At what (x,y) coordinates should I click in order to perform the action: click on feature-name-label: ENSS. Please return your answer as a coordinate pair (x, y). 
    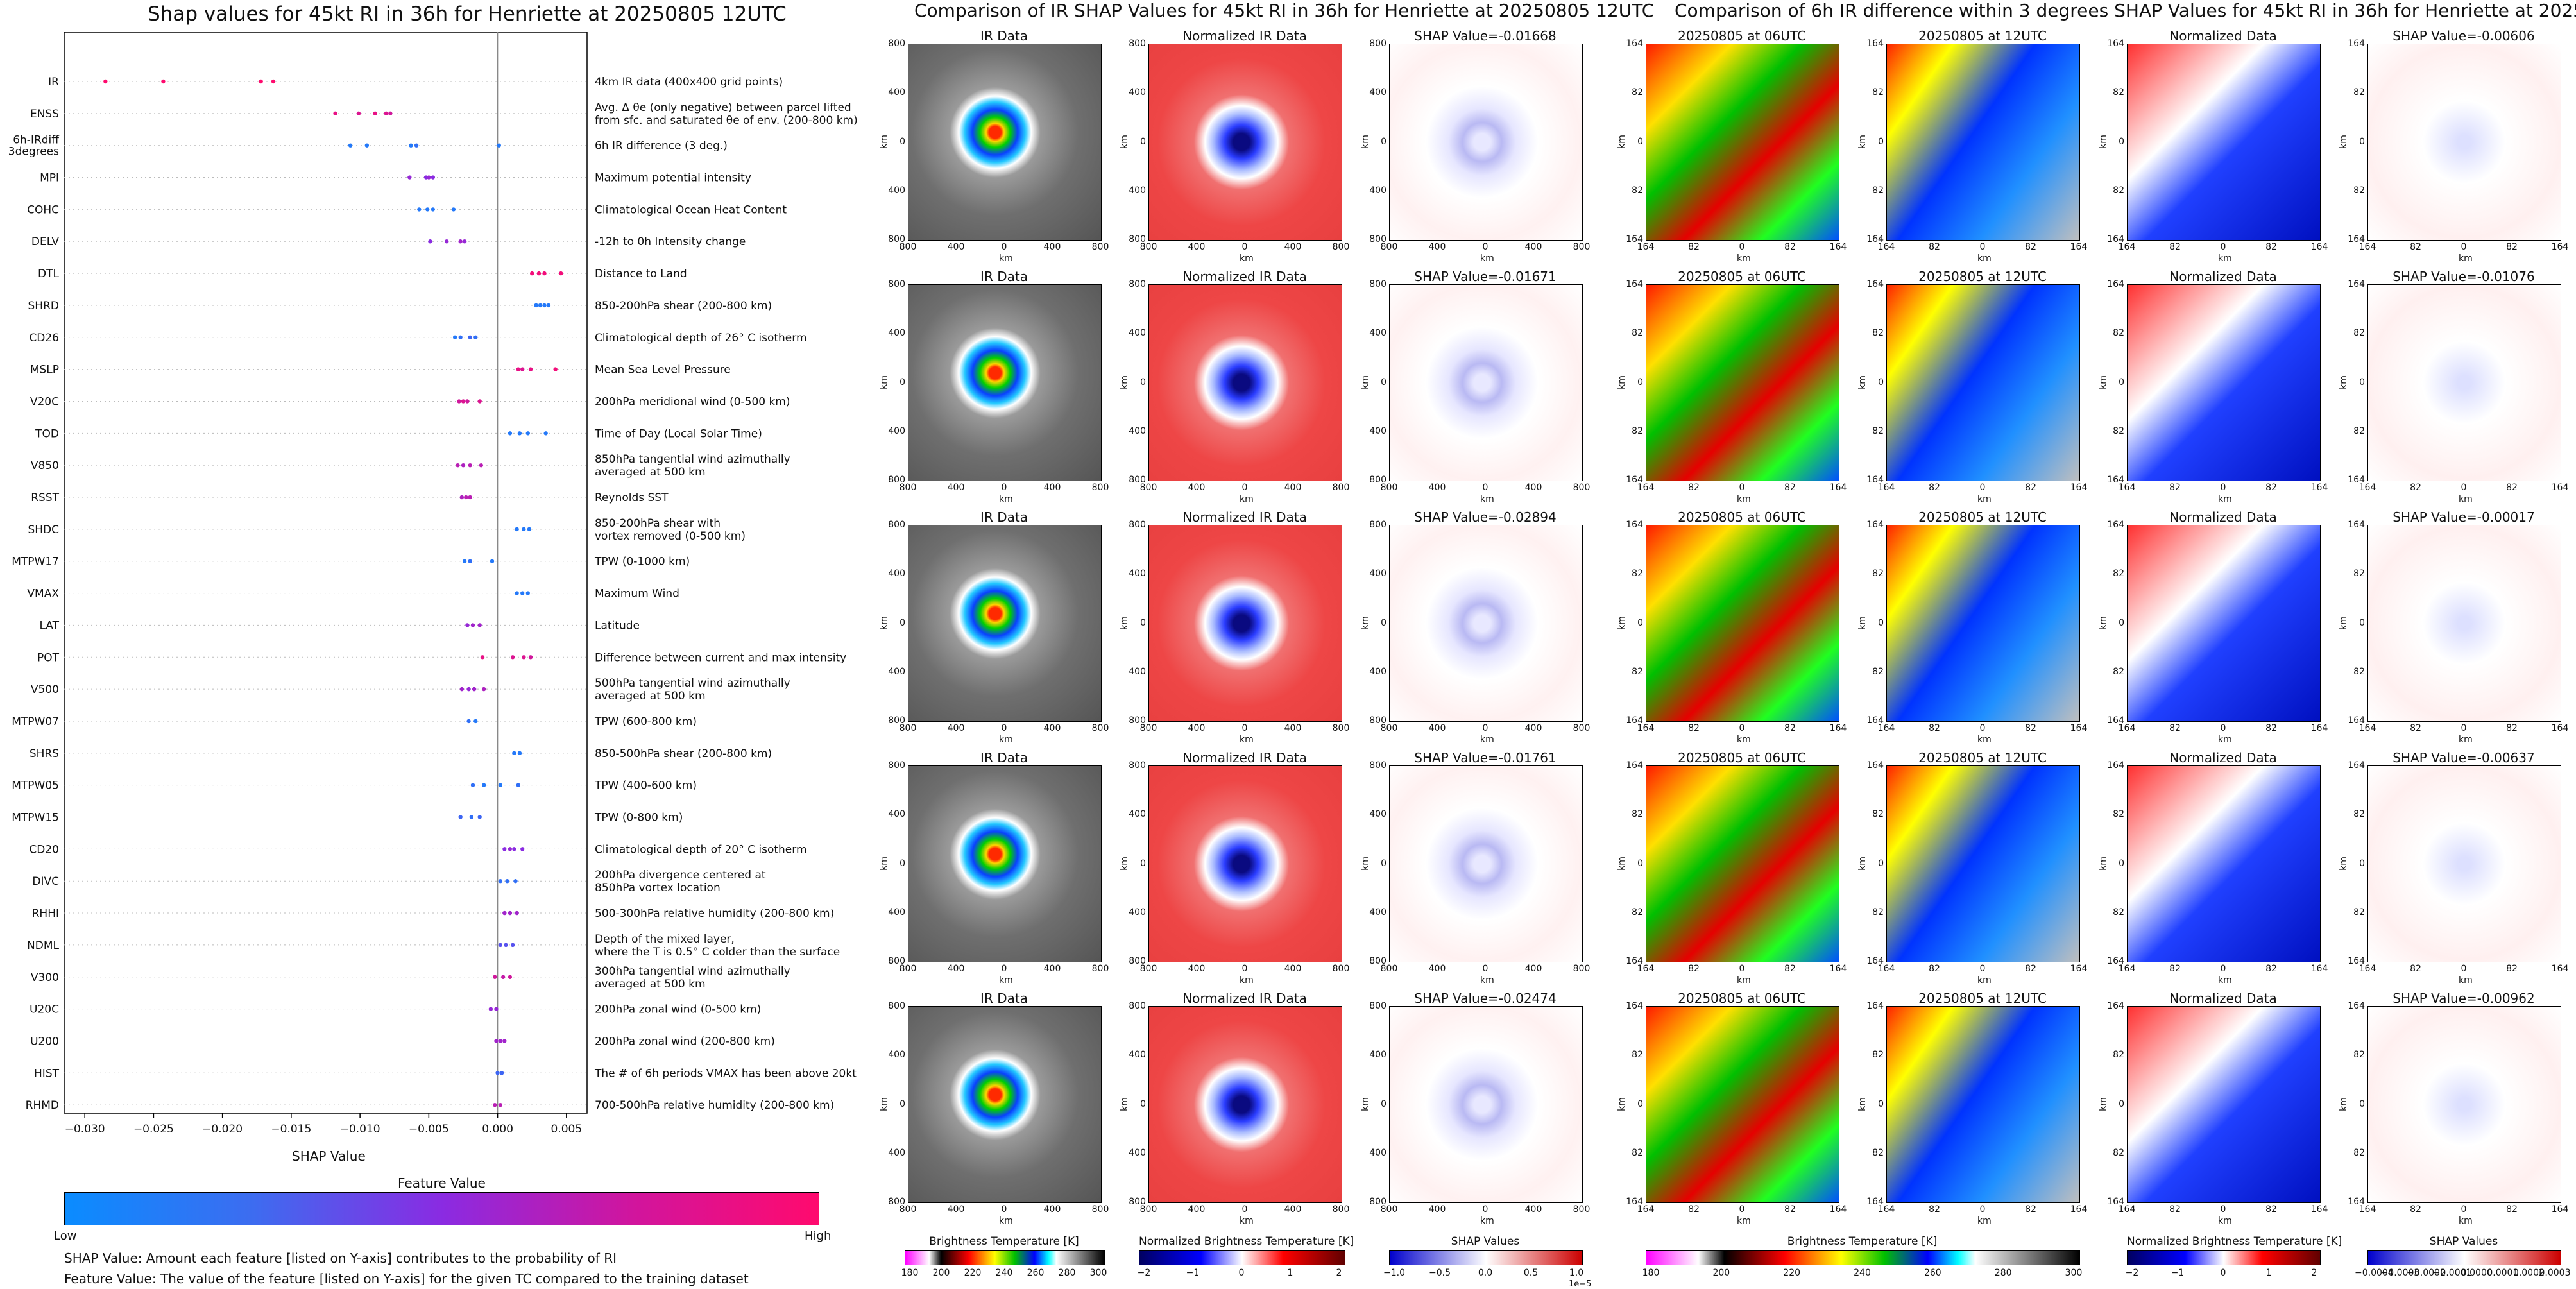
    Looking at the image, I should click on (44, 114).